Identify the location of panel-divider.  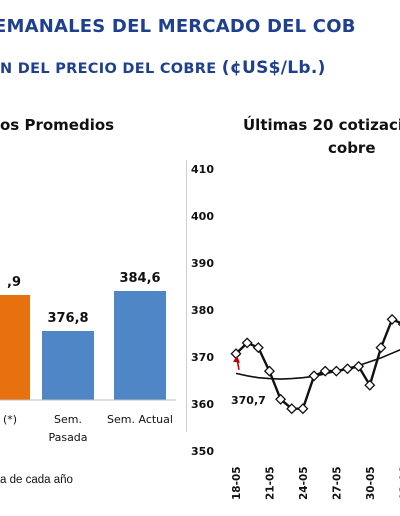
(186, 296).